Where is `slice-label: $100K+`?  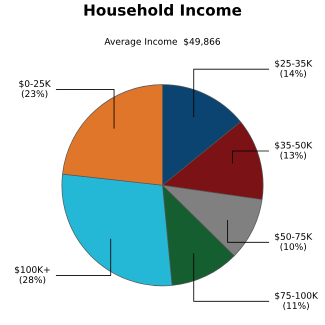
slice-label: $100K+ is located at coordinates (32, 270).